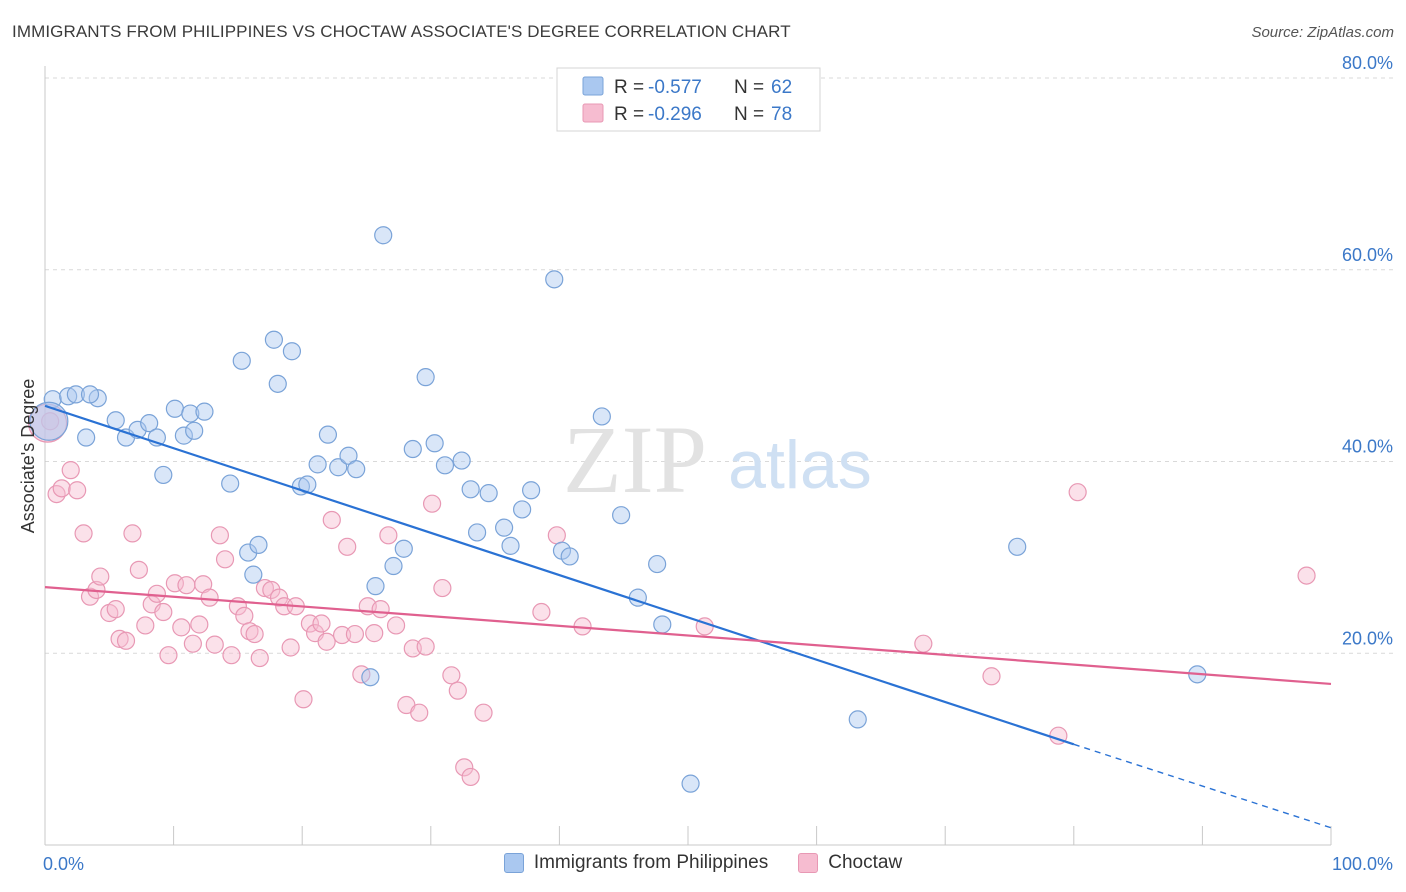 The image size is (1406, 892). I want to click on stats-n-label-pink: N =, so click(749, 114).